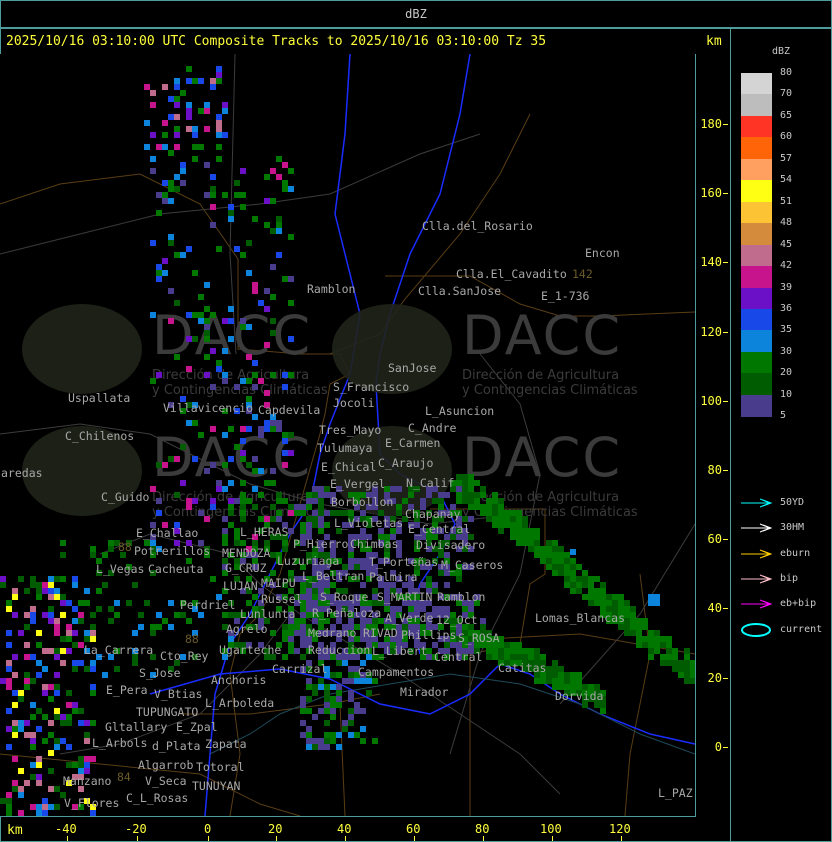 The image size is (832, 842). I want to click on place-label: C_Araujo, so click(406, 463).